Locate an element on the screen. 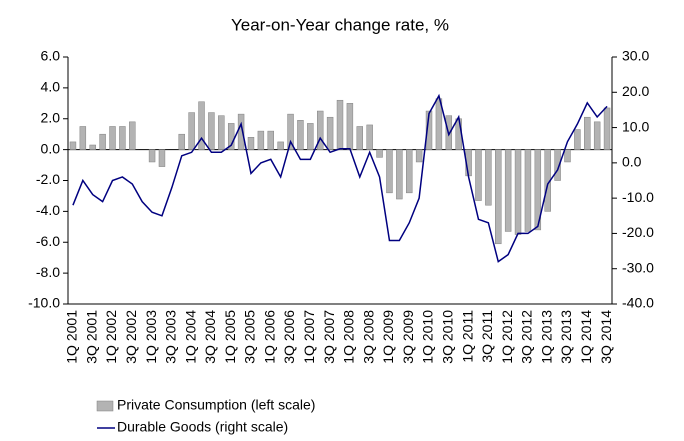  x-tick-label: 1Q 2003 is located at coordinates (151, 337).